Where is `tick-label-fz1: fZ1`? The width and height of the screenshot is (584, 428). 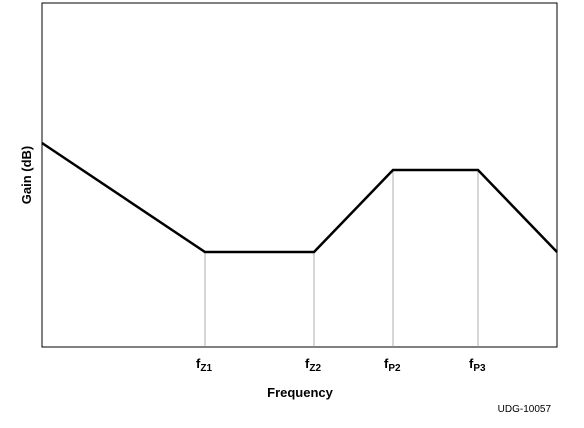 tick-label-fz1: fZ1 is located at coordinates (204, 365).